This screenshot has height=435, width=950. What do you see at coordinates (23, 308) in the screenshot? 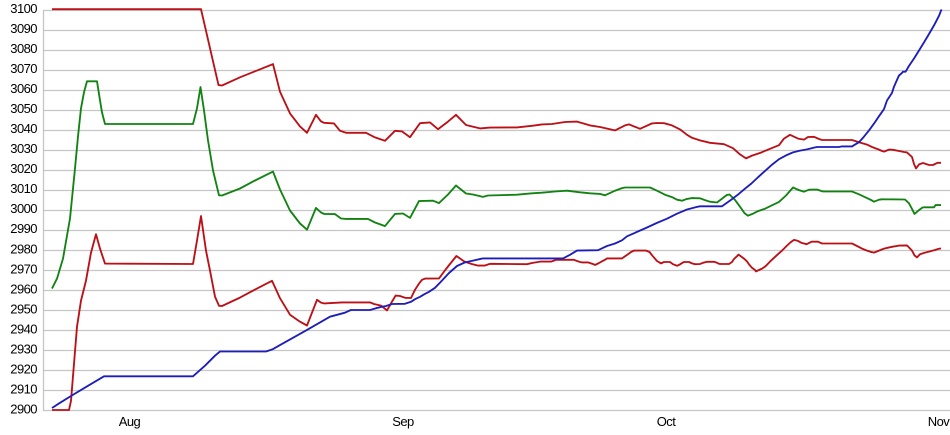
I see `svg-text: 2950` at bounding box center [23, 308].